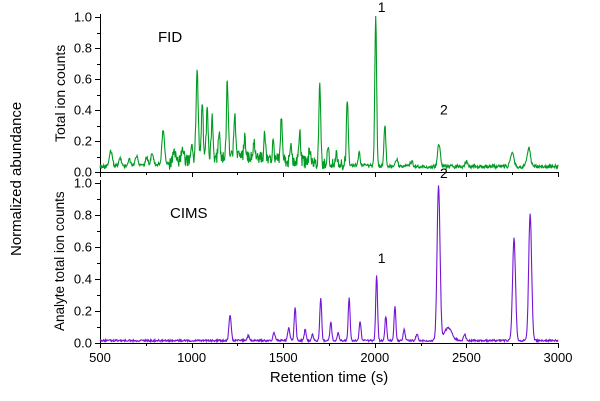 The height and width of the screenshot is (401, 600). What do you see at coordinates (83, 172) in the screenshot?
I see `fid-ytick-label: 0.0` at bounding box center [83, 172].